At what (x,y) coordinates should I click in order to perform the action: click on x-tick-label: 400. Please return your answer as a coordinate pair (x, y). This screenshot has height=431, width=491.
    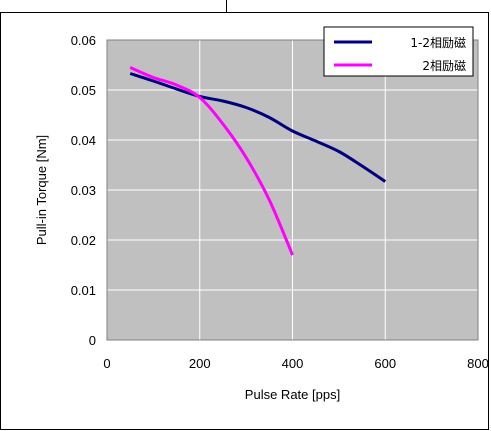
    Looking at the image, I should click on (293, 363).